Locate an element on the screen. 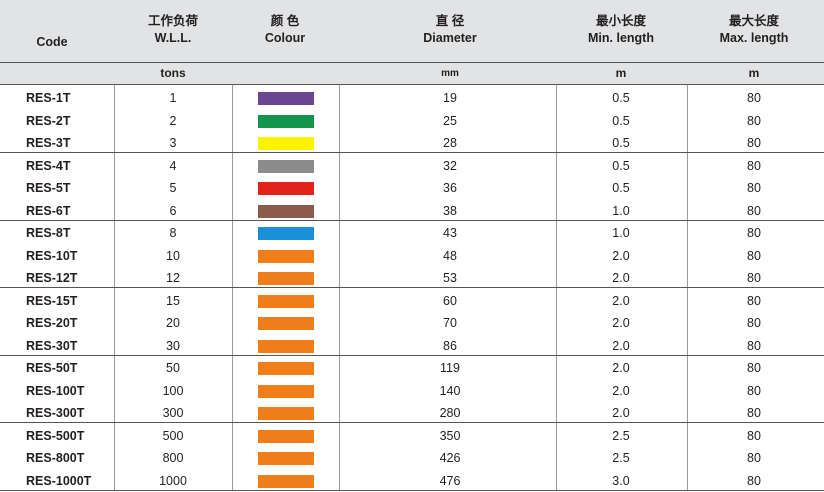 The width and height of the screenshot is (824, 492). cell-code: RES-1T is located at coordinates (48, 98).